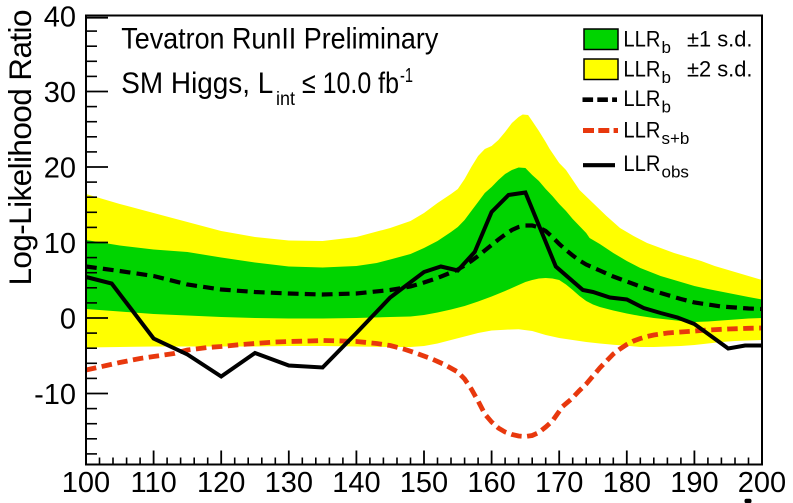  Describe the element at coordinates (60, 168) in the screenshot. I see `svg-text: 20` at that location.